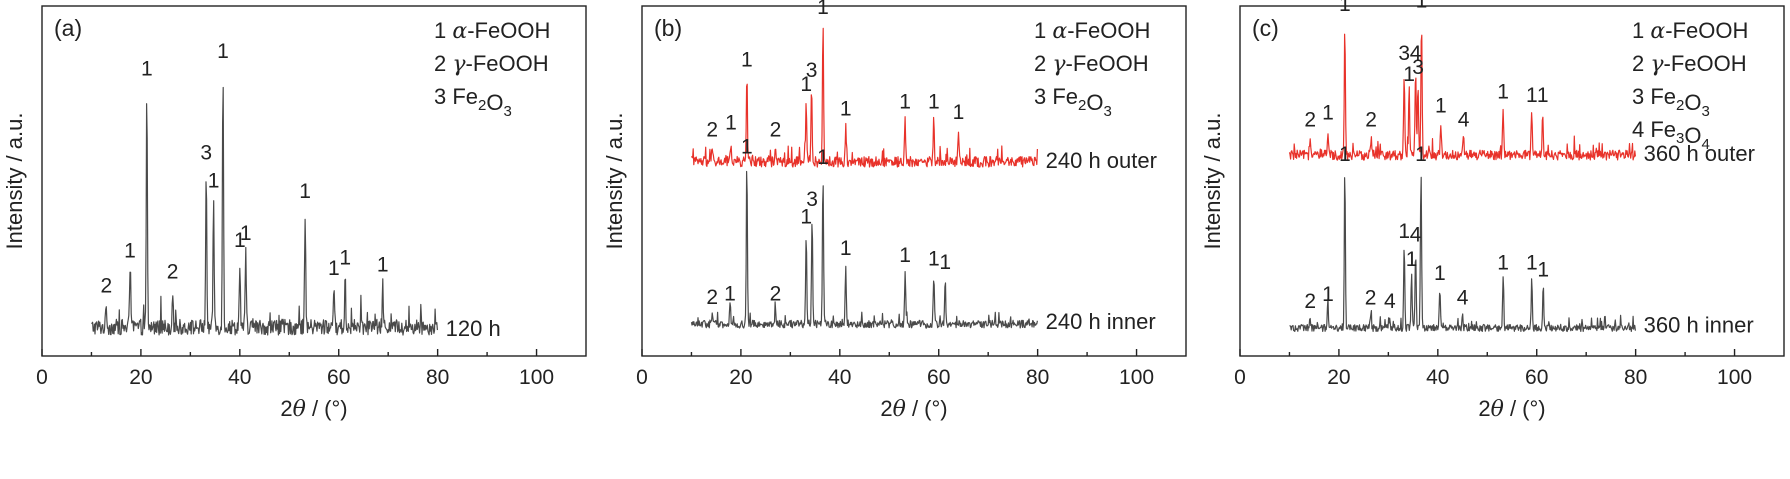 The height and width of the screenshot is (479, 1790). What do you see at coordinates (68, 28) in the screenshot?
I see `panel-label: (a)` at bounding box center [68, 28].